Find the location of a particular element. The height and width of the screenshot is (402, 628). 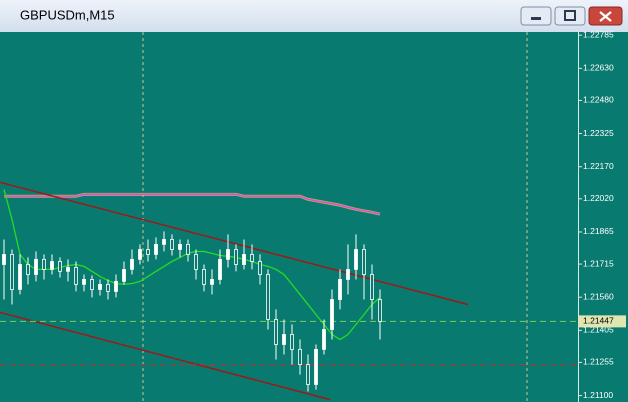

minimize-icon is located at coordinates (536, 18).